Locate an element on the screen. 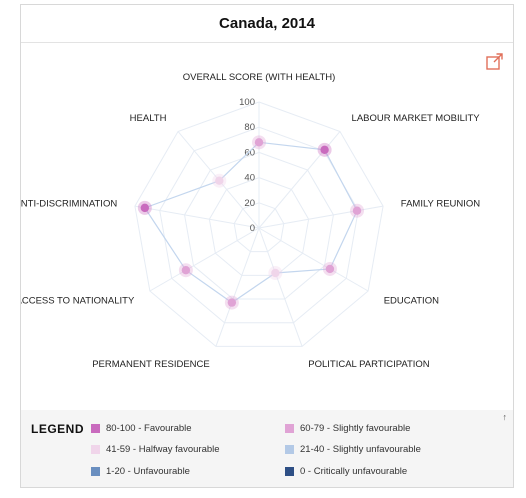  legend-item-critically-unfavourable: 0 - Critically unfavourable is located at coordinates (346, 471).